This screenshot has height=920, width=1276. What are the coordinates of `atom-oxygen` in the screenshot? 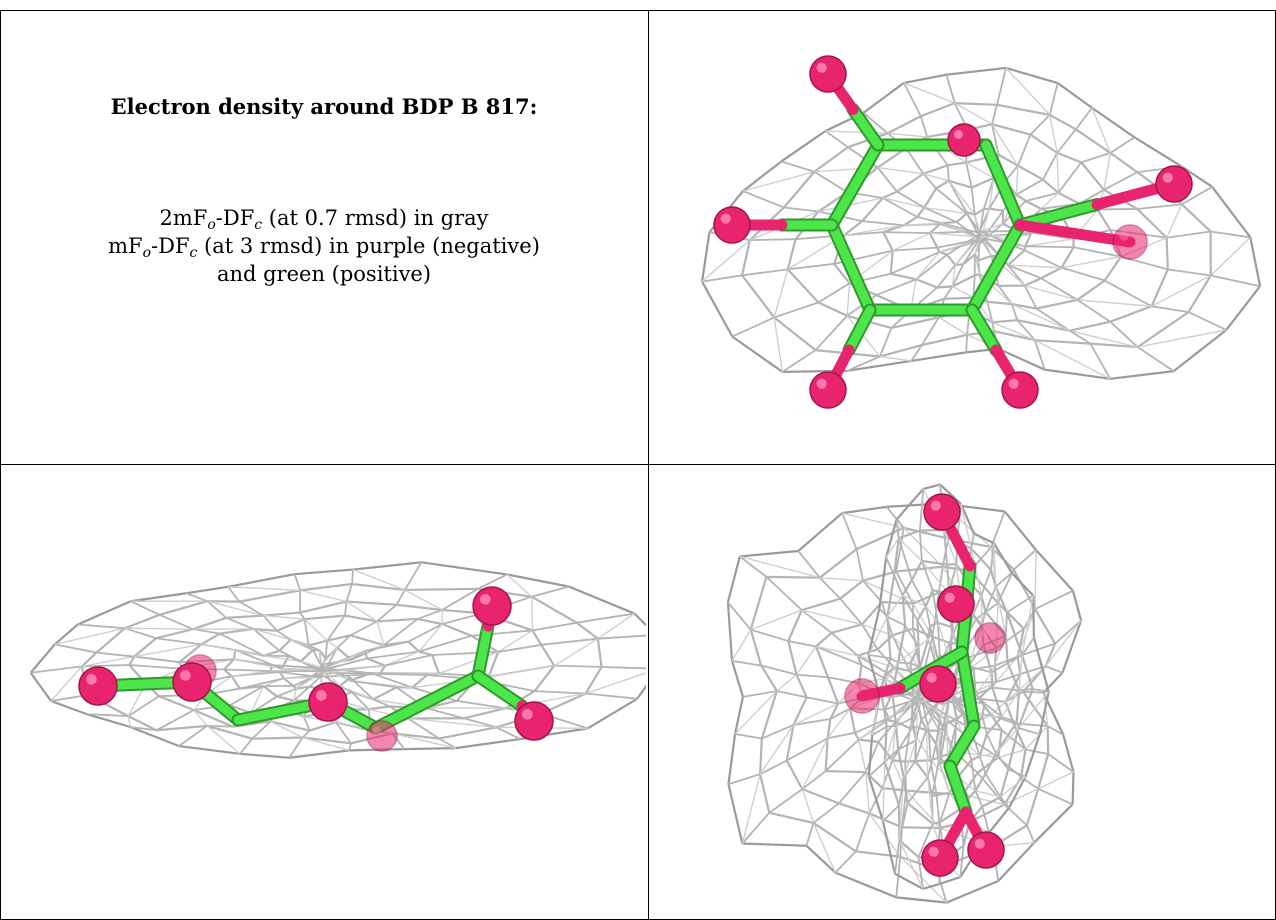 It's located at (98, 686).